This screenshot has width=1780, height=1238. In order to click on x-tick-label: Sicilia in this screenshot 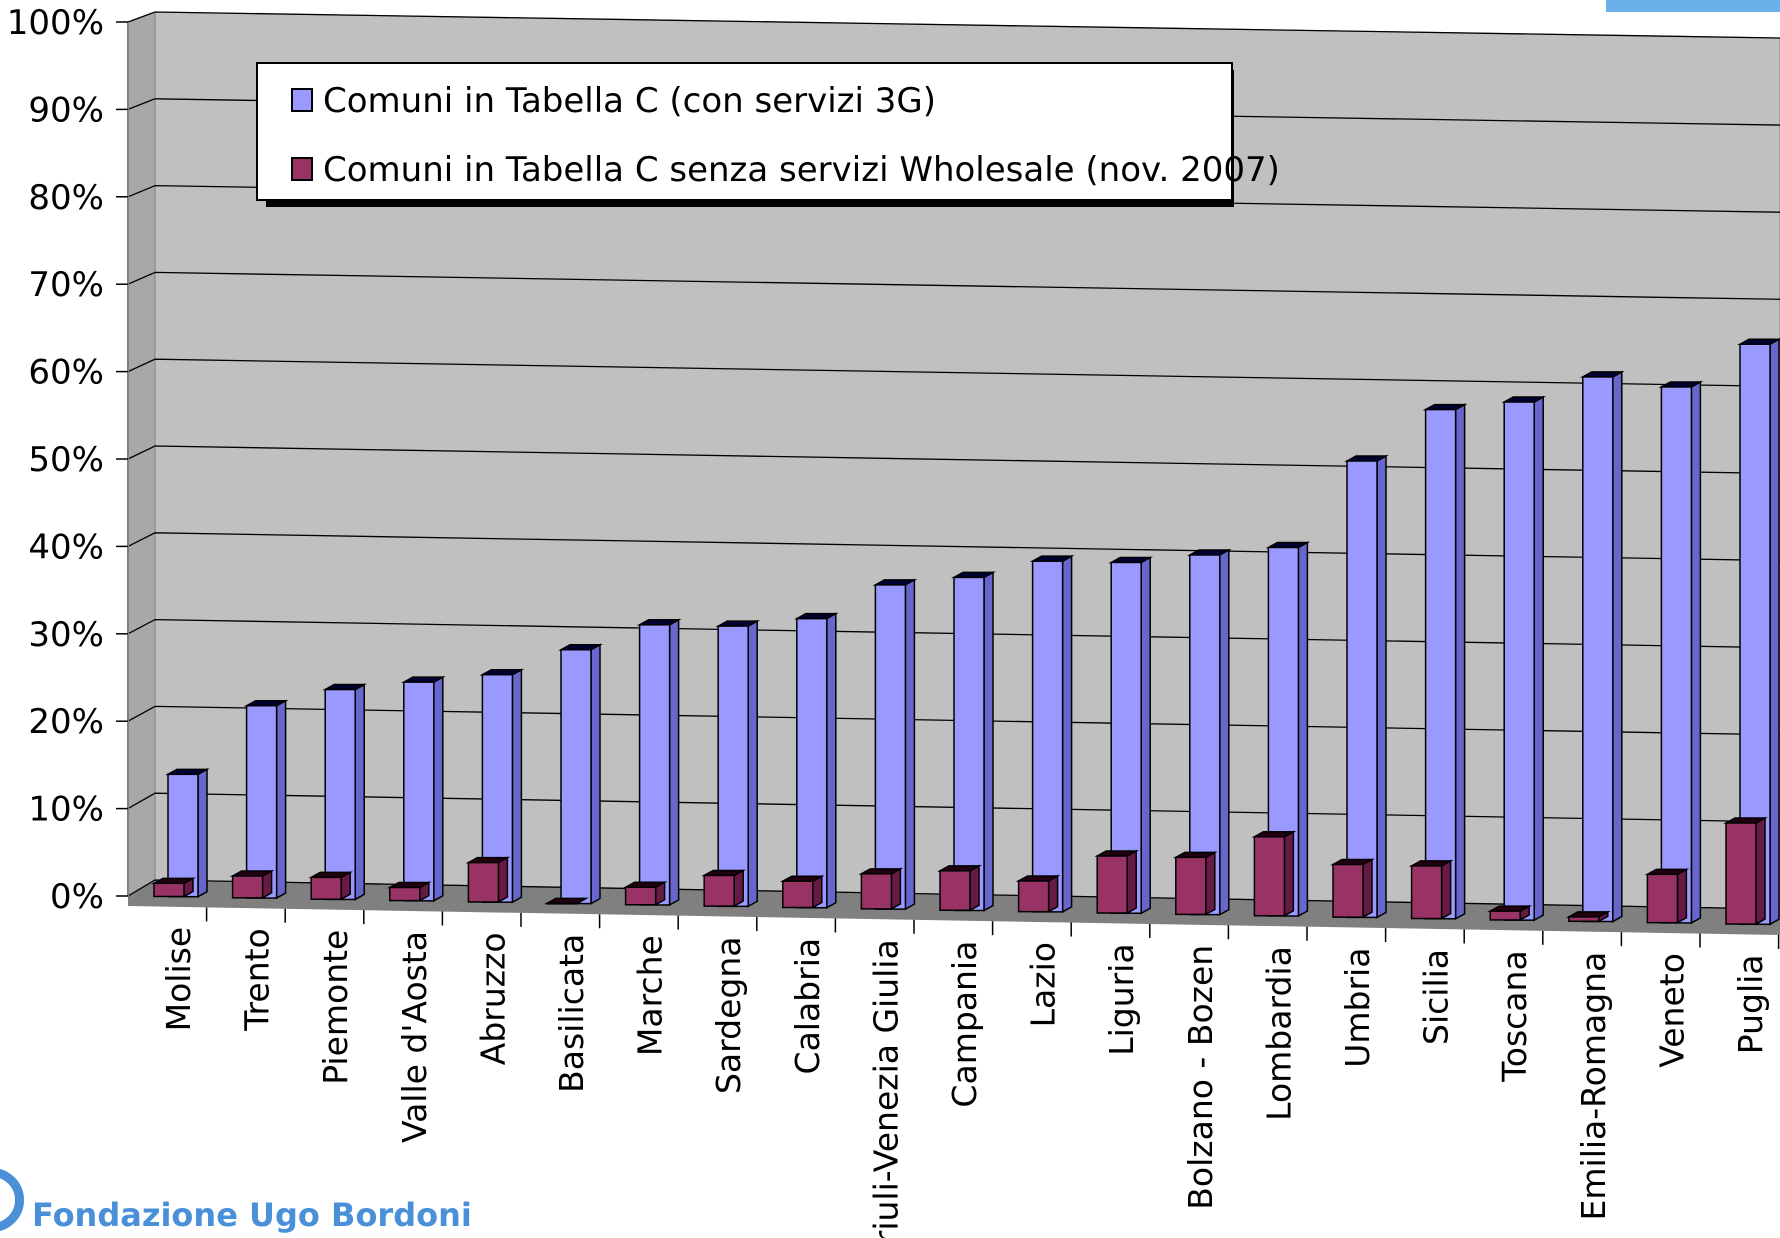, I will do `click(1436, 997)`.